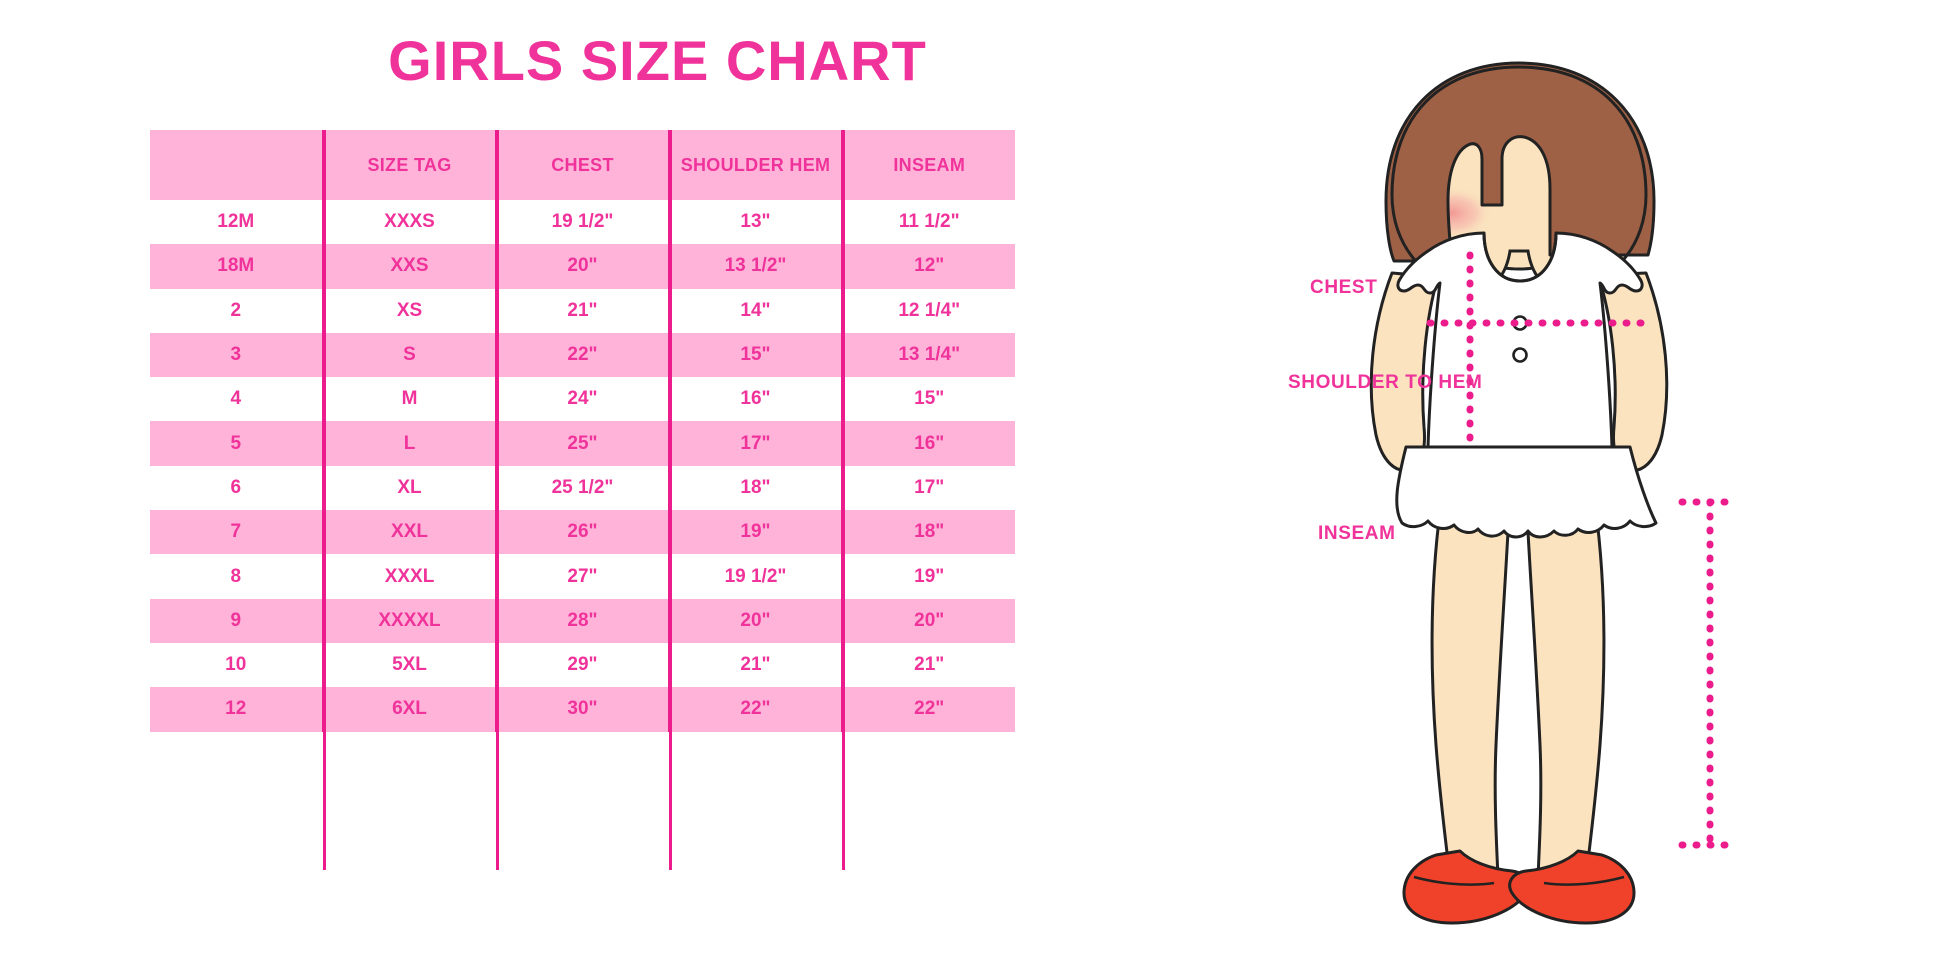  Describe the element at coordinates (927, 576) in the screenshot. I see `cell-inseam: 19"` at that location.